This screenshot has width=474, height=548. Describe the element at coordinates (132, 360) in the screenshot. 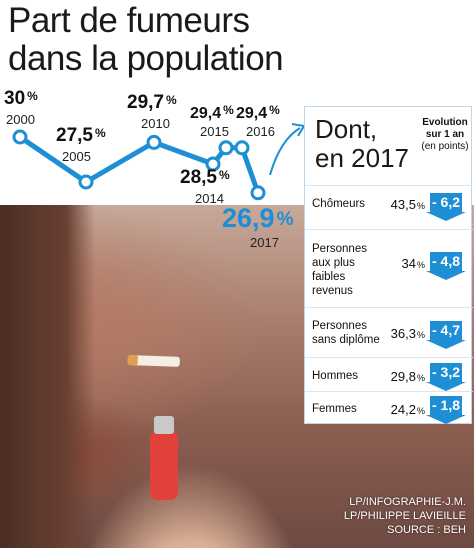

I see `cigarette-filter-icon` at that location.